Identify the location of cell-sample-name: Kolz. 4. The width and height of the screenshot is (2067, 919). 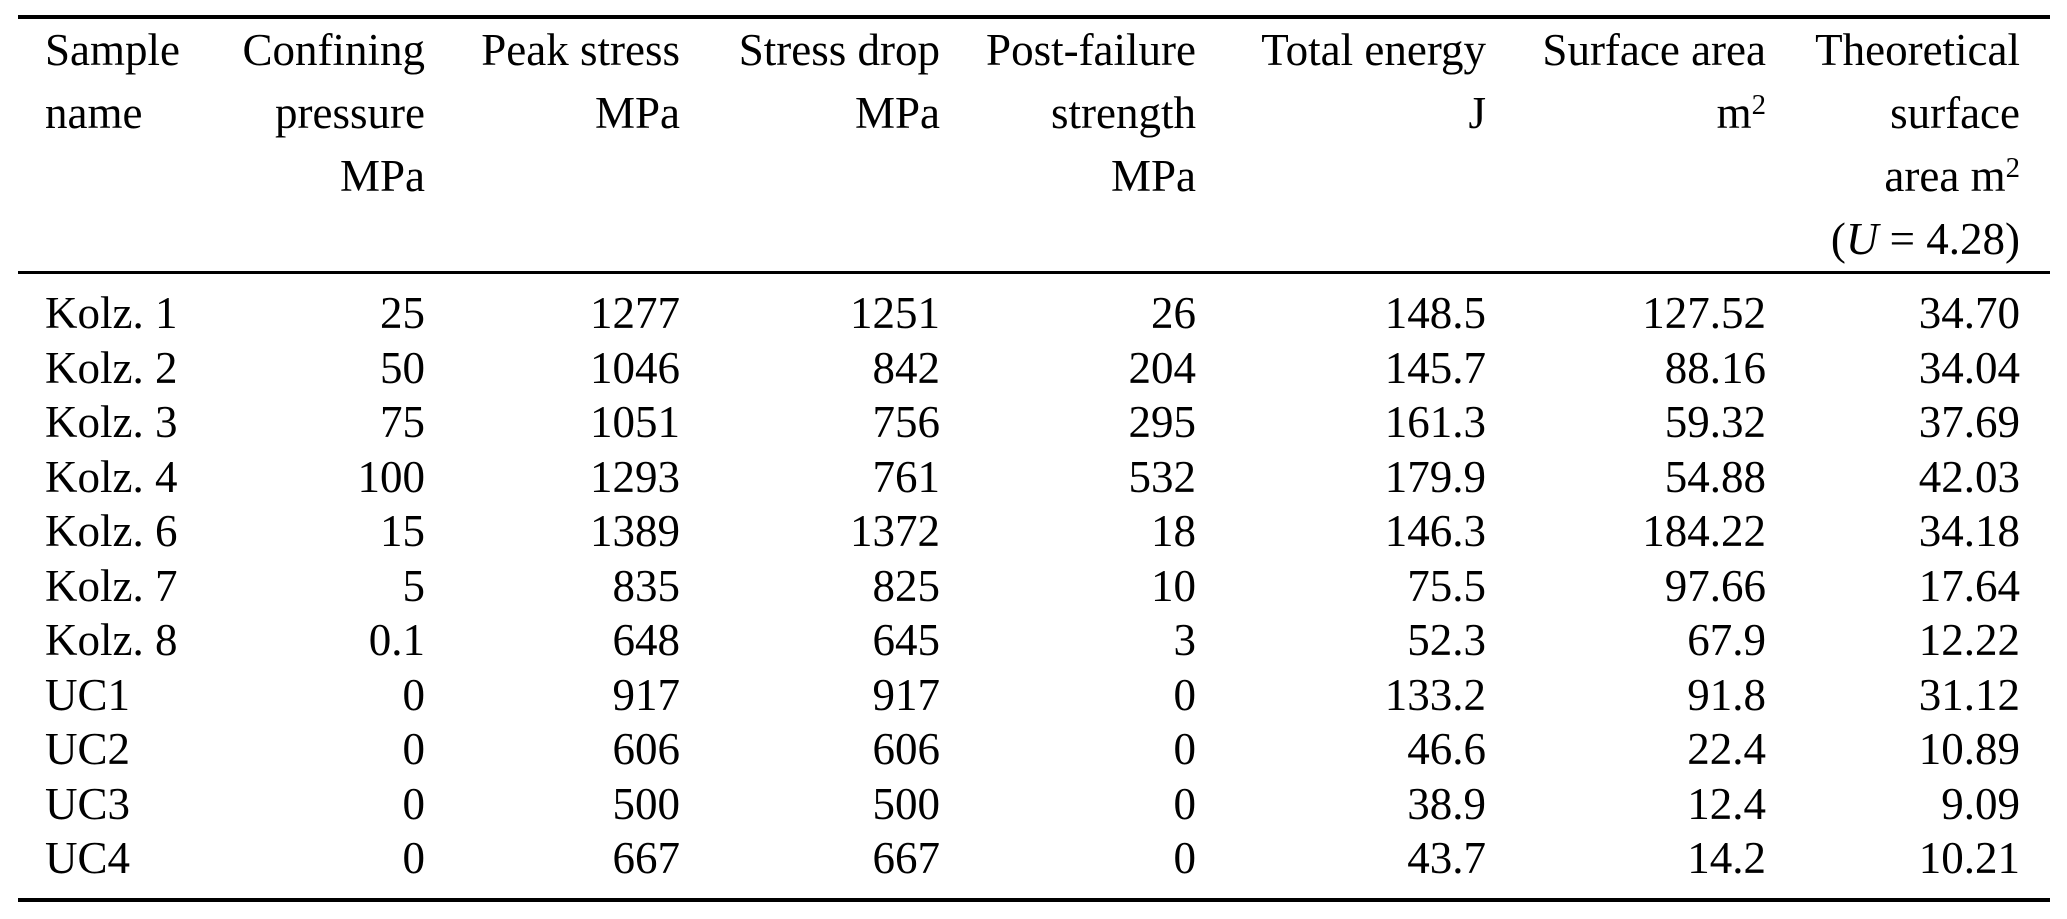
(111, 476).